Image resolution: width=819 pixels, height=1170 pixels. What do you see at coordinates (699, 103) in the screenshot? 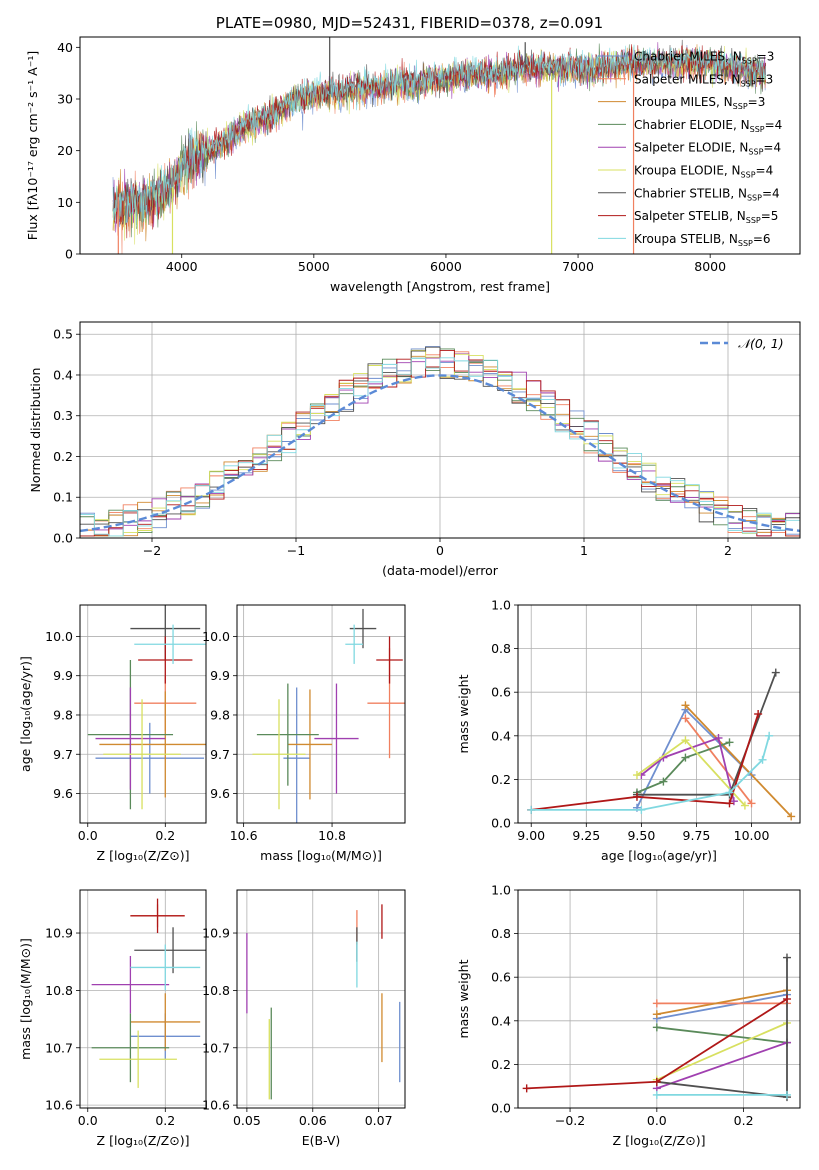
I see `legend-entry: Kroupa MILES, NSSP=3` at bounding box center [699, 103].